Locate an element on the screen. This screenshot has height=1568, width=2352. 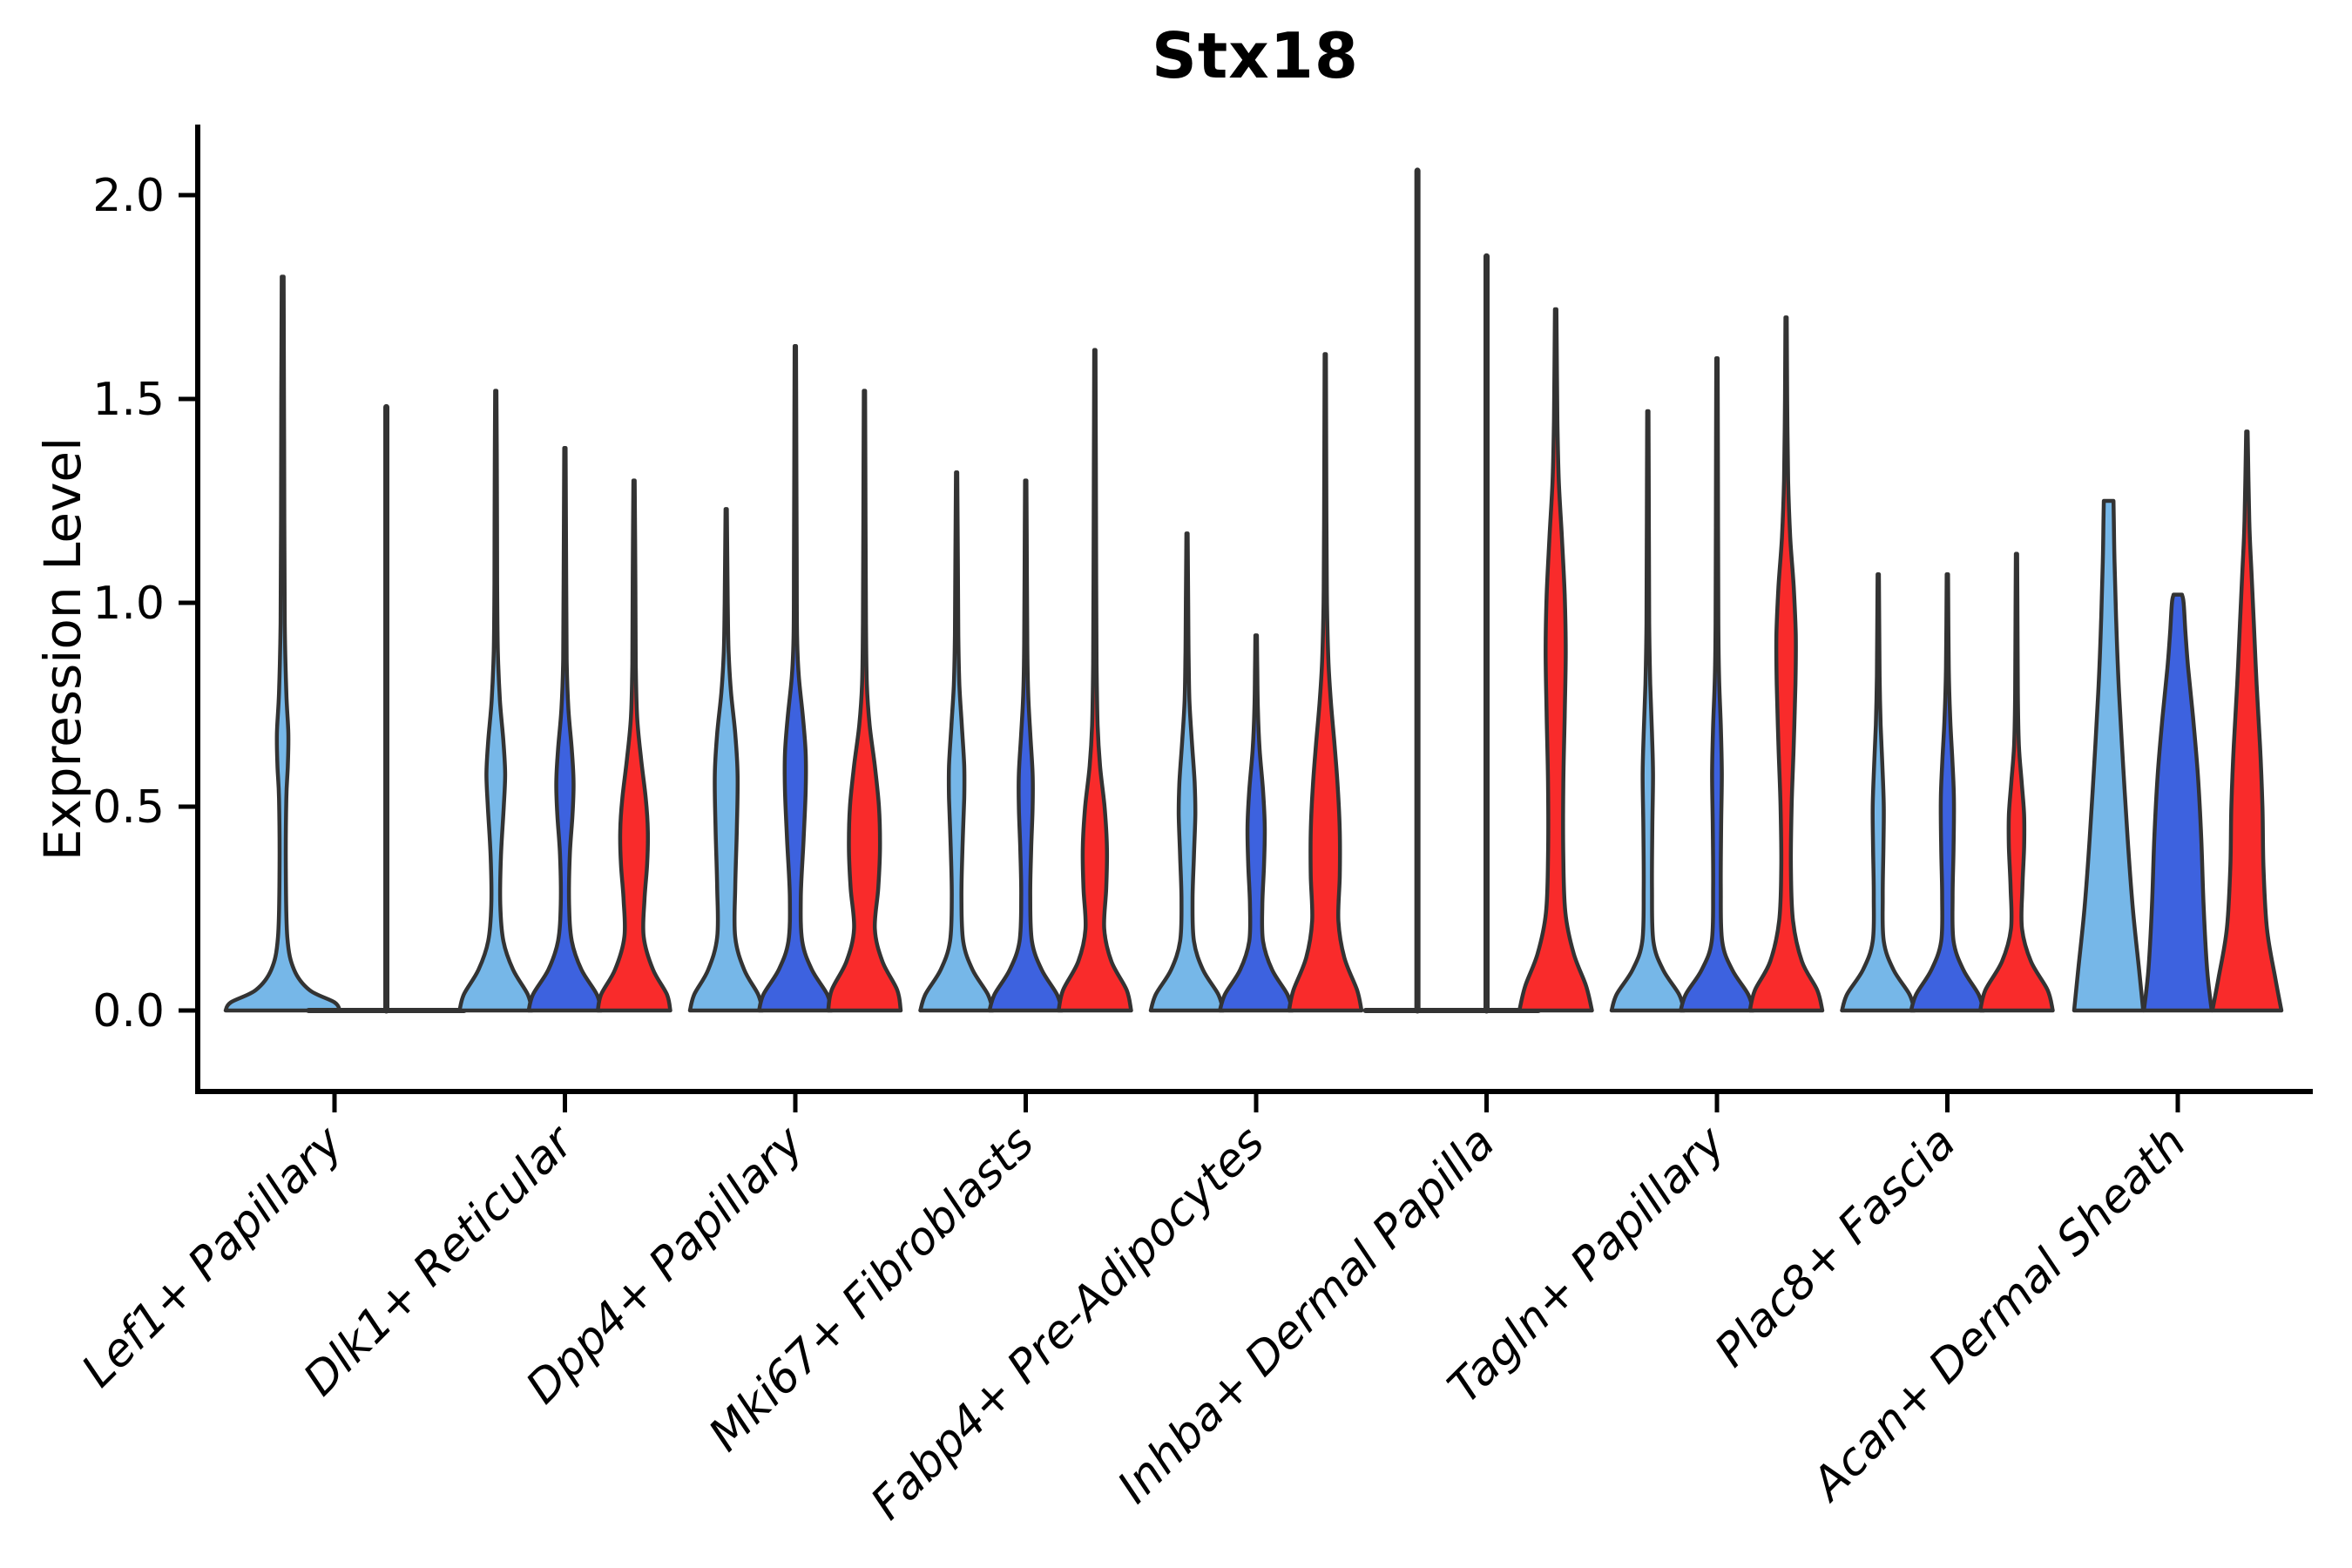
y-tick-label: 1.5 is located at coordinates (129, 400).